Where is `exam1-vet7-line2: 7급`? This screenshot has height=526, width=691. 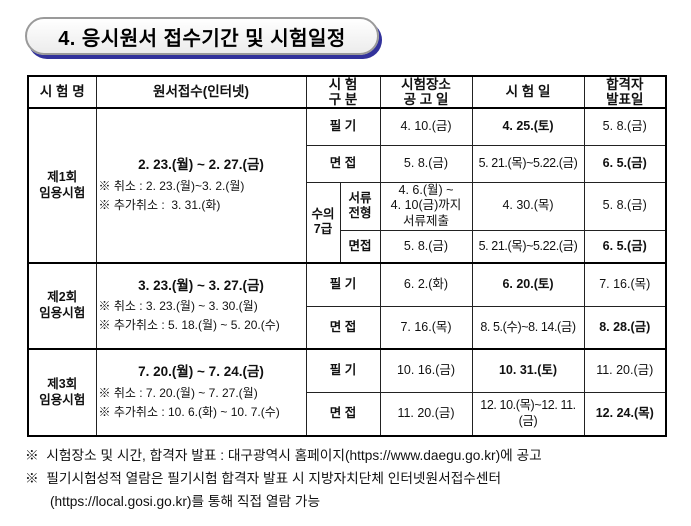
exam1-vet7-line2: 7급 is located at coordinates (323, 229).